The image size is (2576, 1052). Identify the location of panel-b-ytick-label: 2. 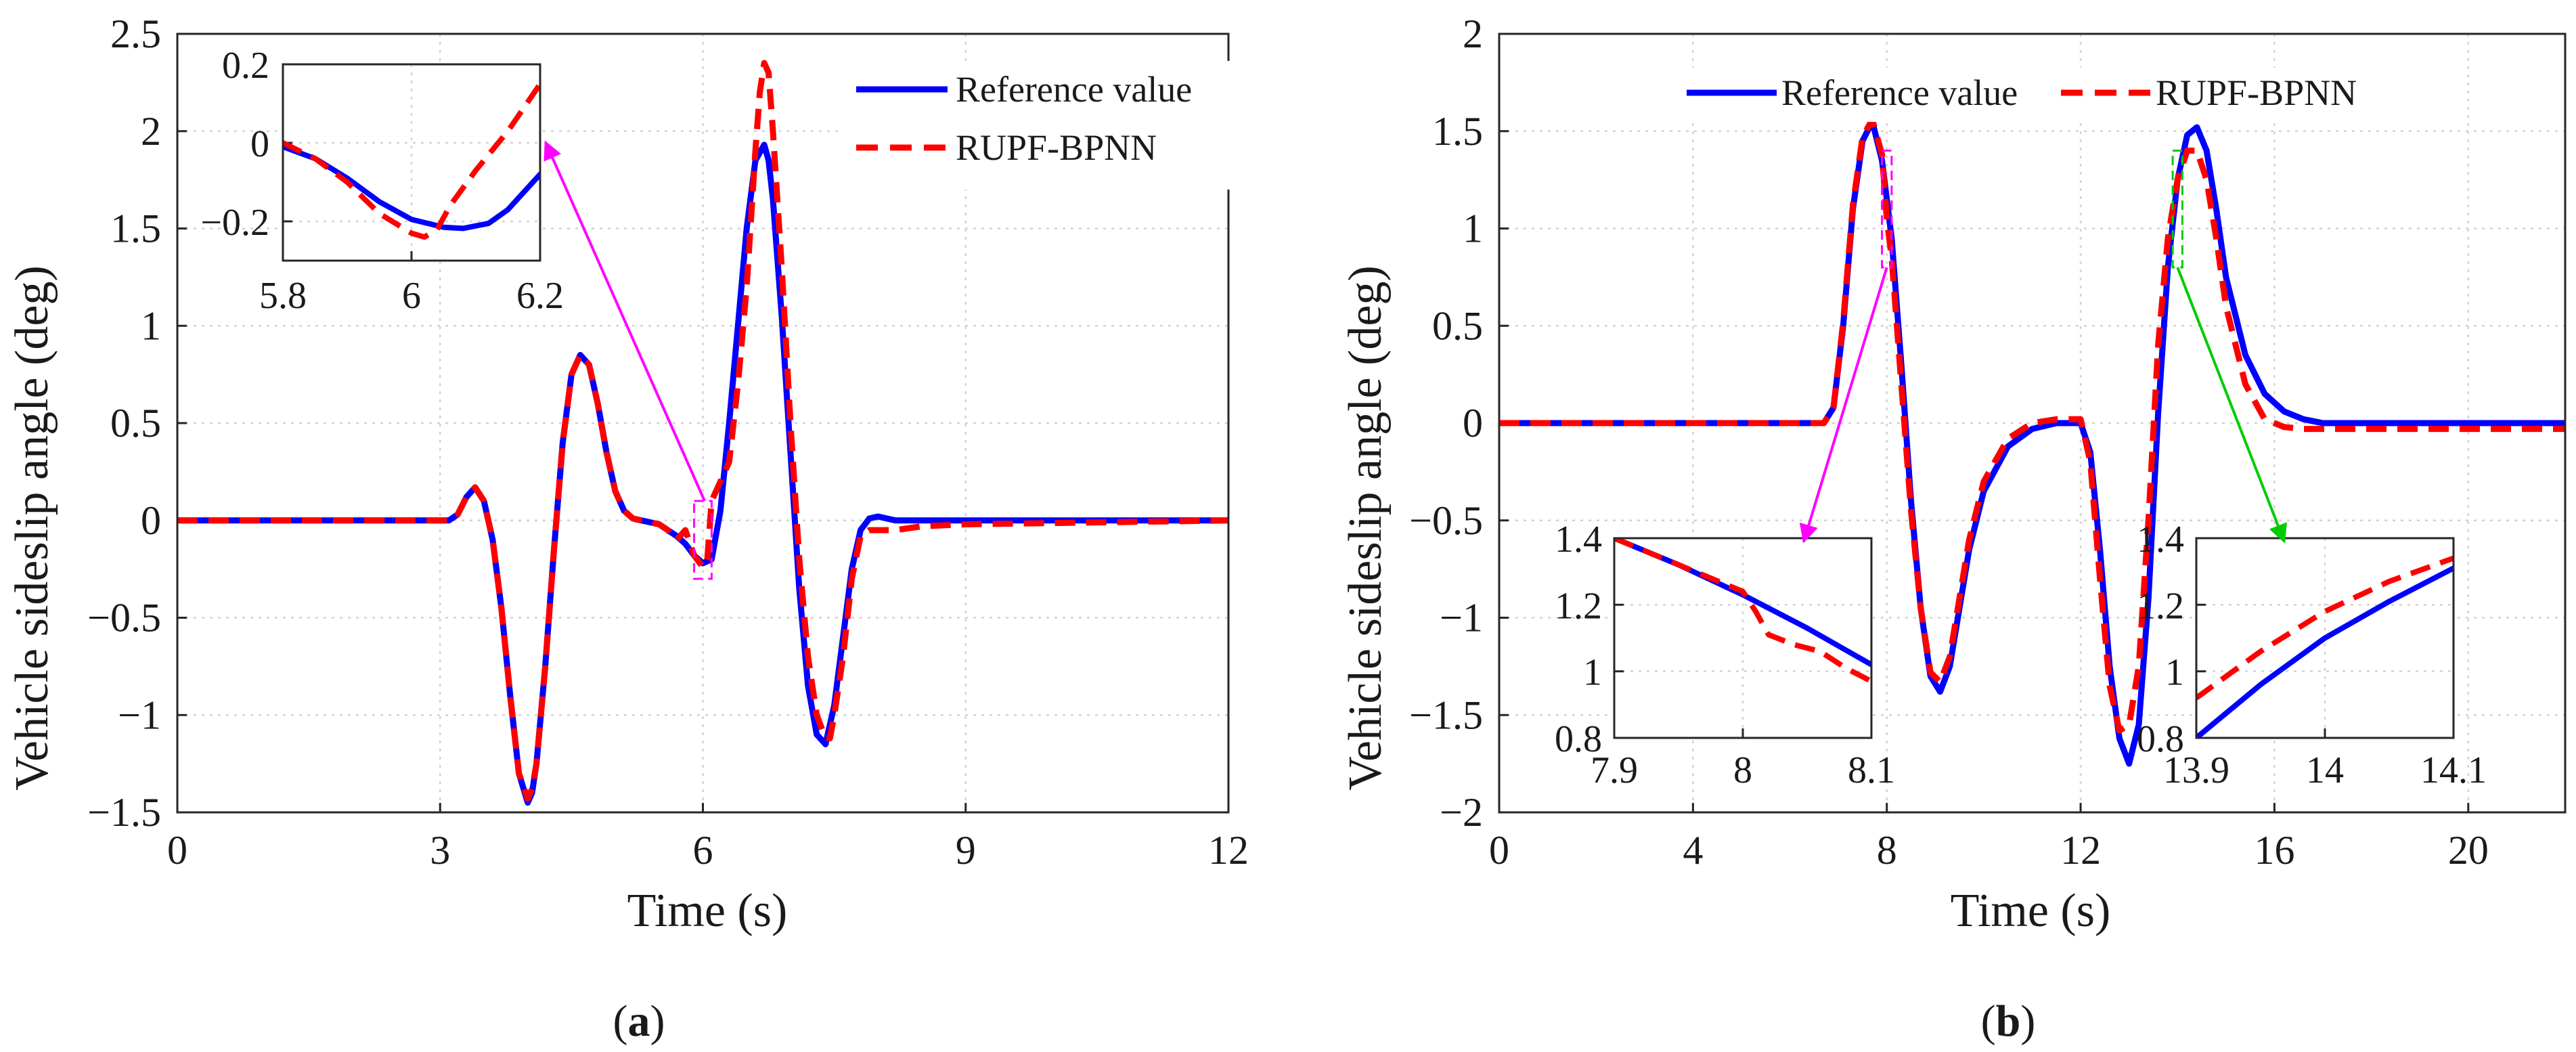
(1473, 34).